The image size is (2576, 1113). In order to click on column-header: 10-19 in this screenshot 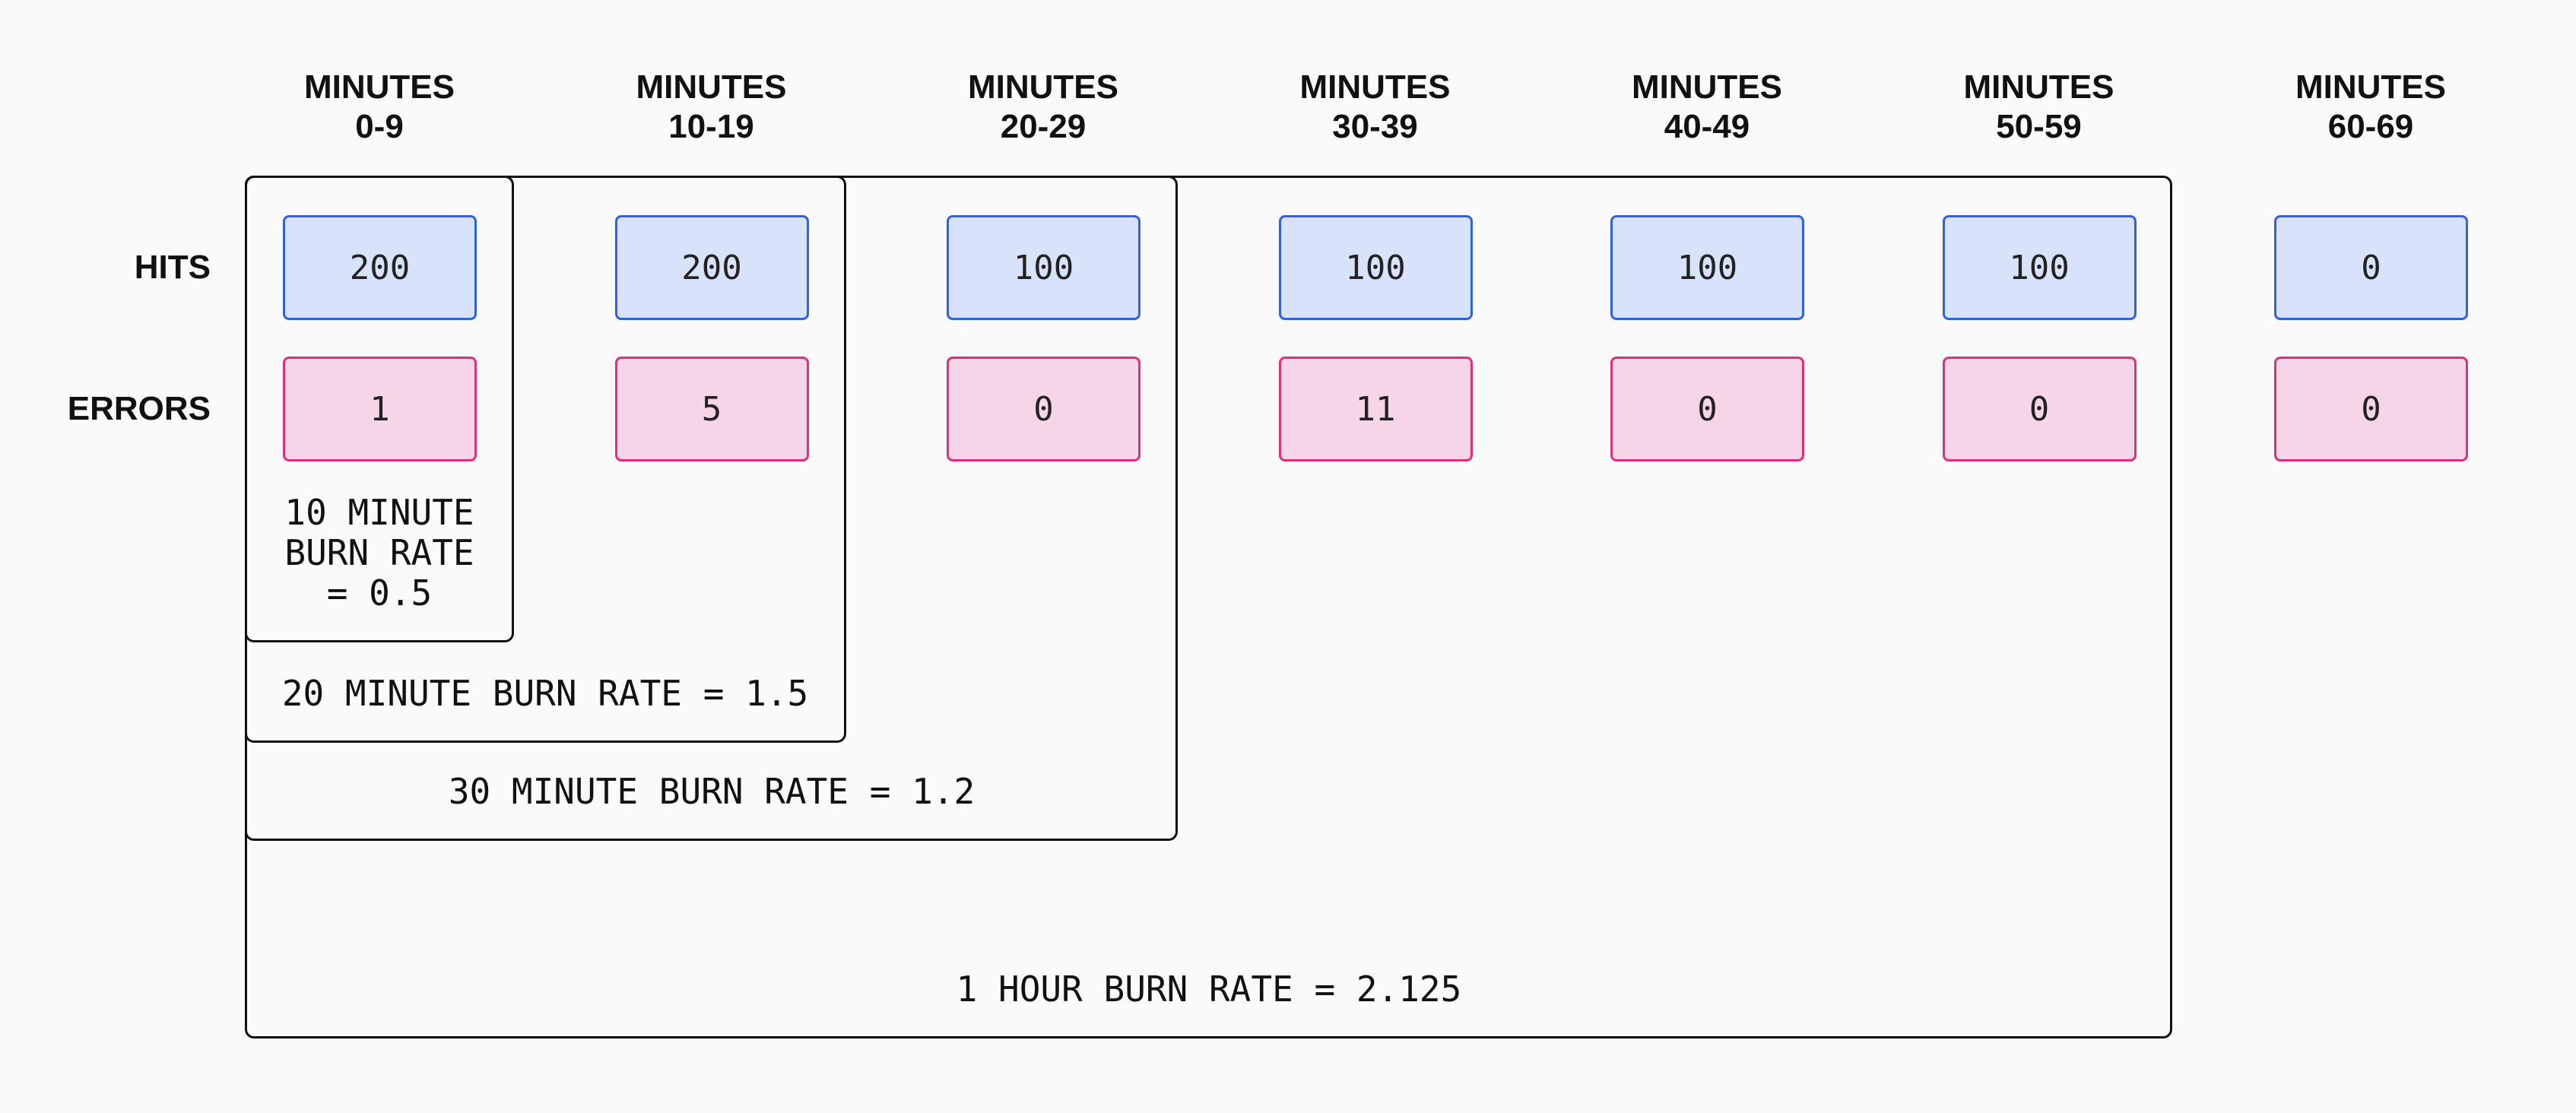, I will do `click(711, 126)`.